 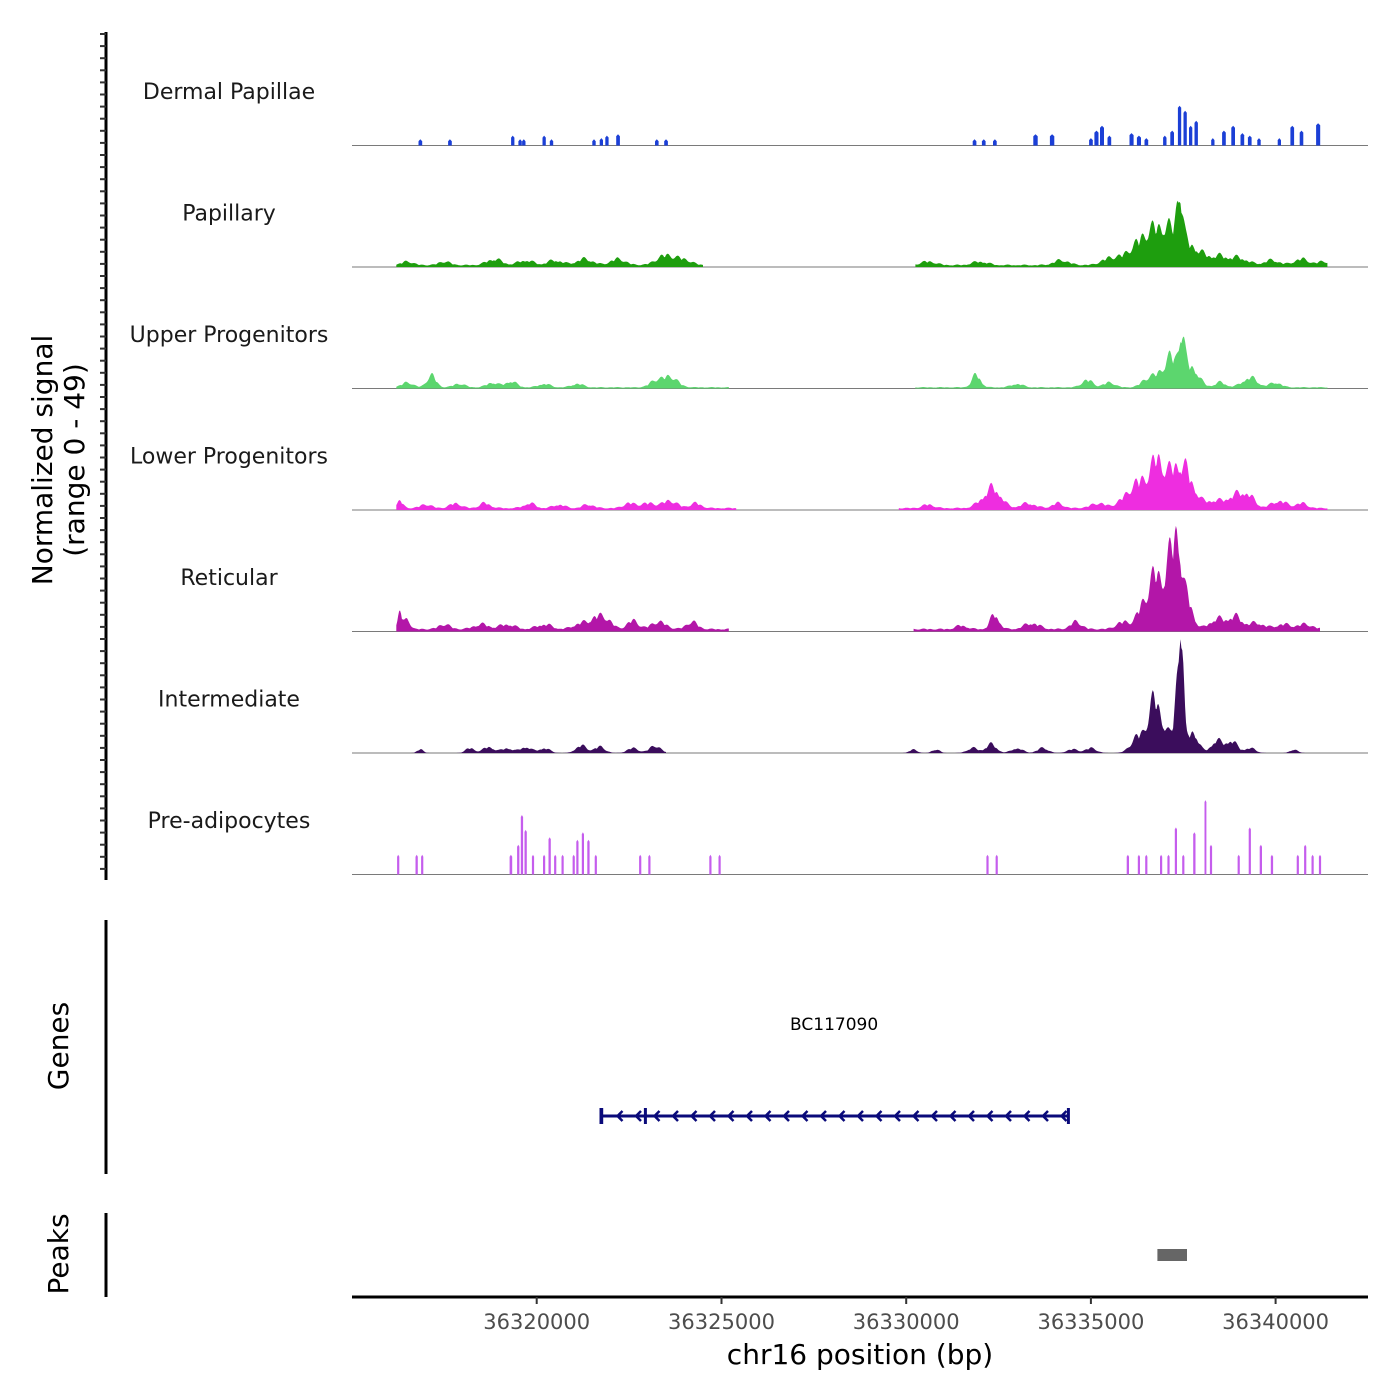 I want to click on track-label-intermediate: Intermediate, so click(x=229, y=700).